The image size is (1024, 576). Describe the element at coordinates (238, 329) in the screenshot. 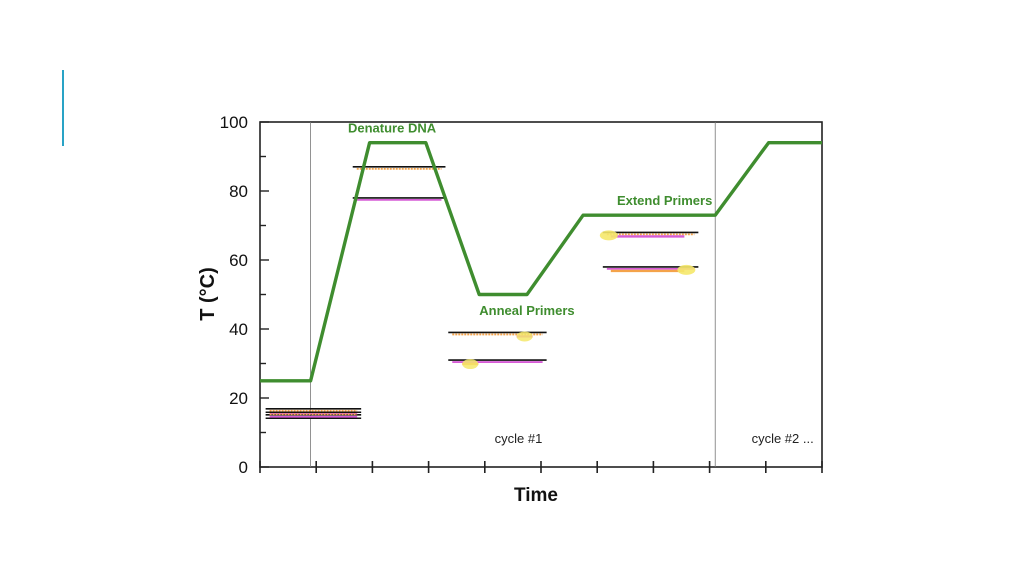

I see `y-tick-label: 40` at that location.